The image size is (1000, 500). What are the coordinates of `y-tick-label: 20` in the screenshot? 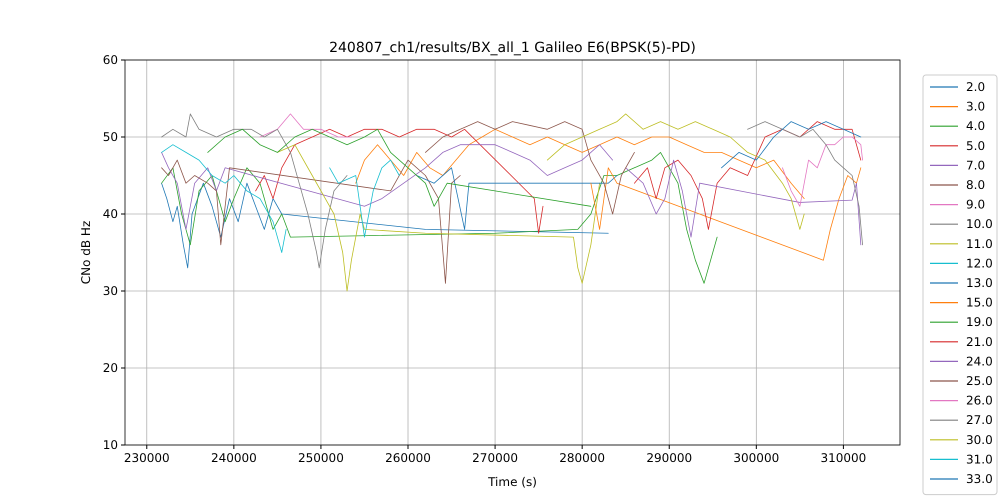 It's located at (110, 368).